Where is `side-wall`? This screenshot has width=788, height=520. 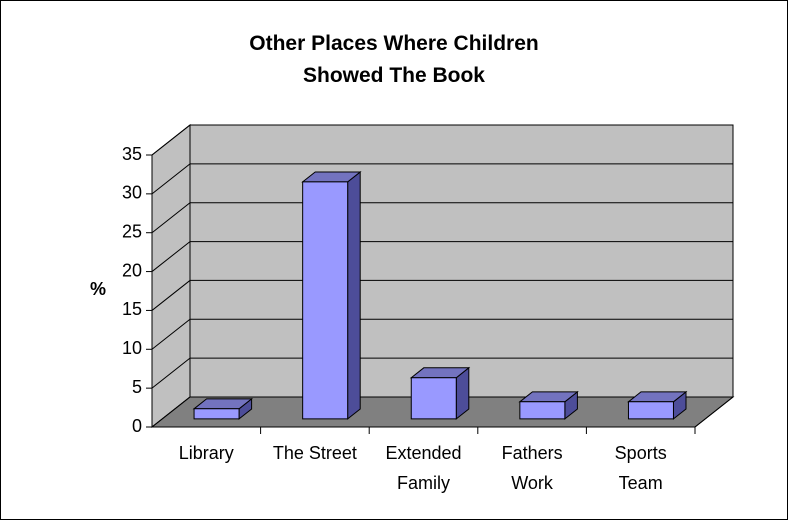 side-wall is located at coordinates (171, 276).